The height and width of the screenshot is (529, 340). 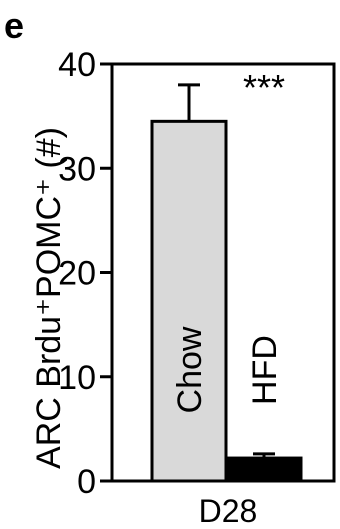 I want to click on y-tick-label: 30, so click(x=77, y=169).